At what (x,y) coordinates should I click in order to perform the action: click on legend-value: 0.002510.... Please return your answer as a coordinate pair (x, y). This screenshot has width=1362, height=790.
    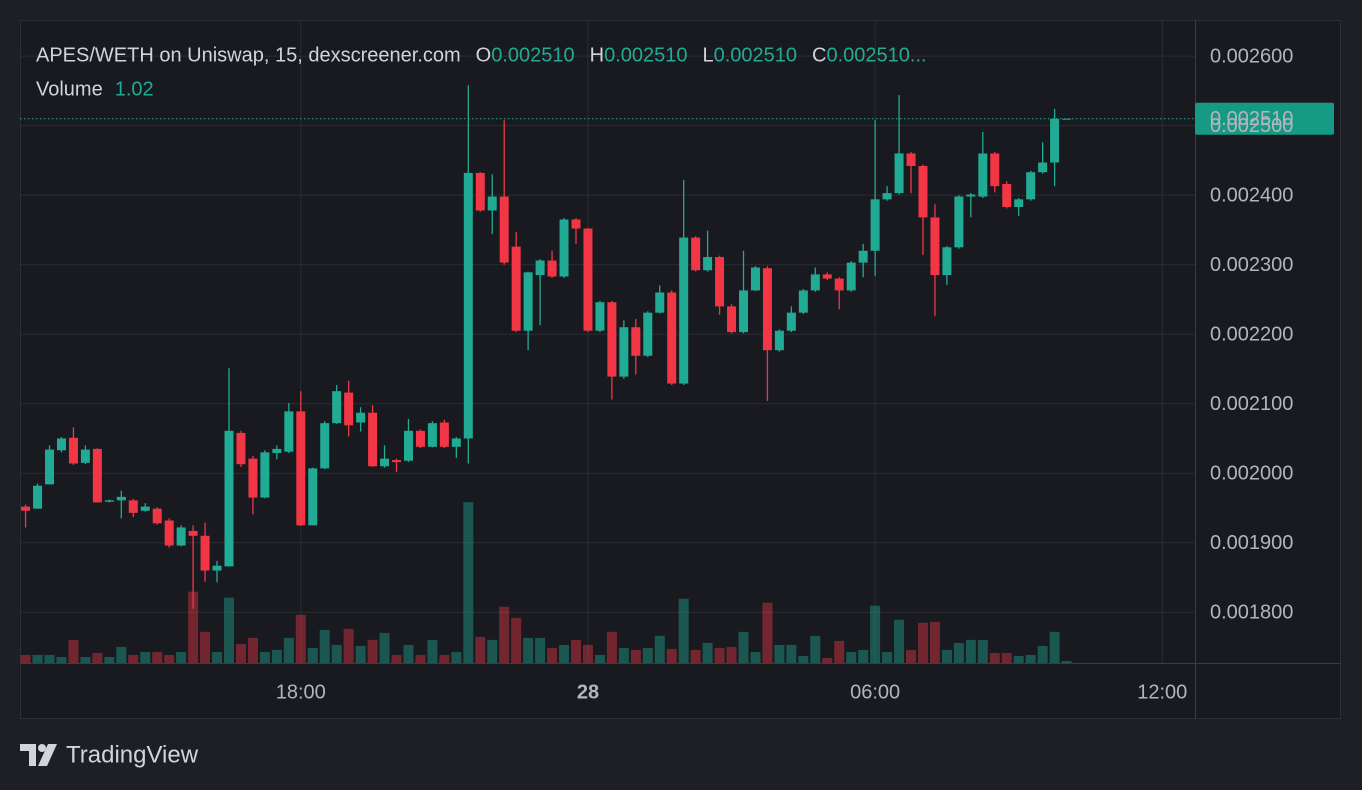
    Looking at the image, I should click on (876, 55).